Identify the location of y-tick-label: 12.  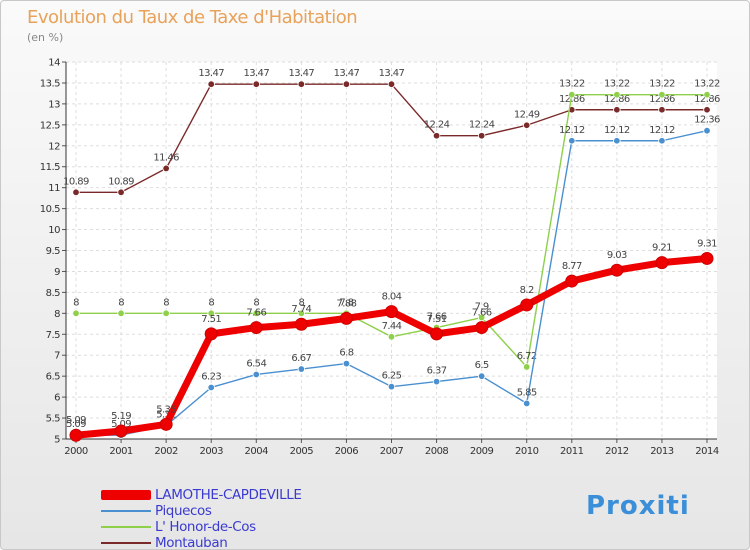
(54, 146).